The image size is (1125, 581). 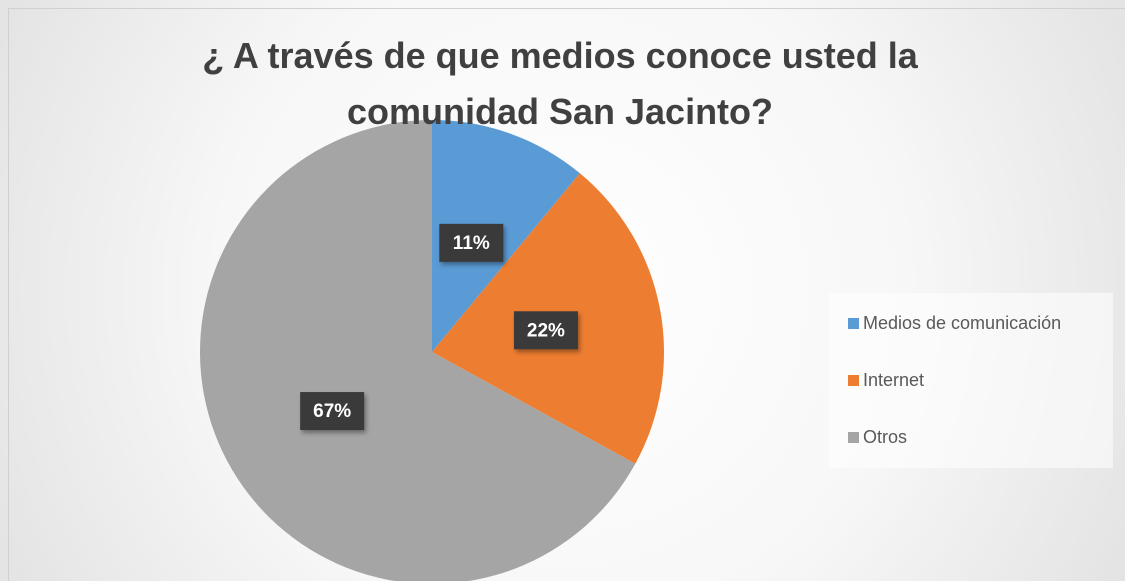 I want to click on data-label: 22%, so click(x=546, y=330).